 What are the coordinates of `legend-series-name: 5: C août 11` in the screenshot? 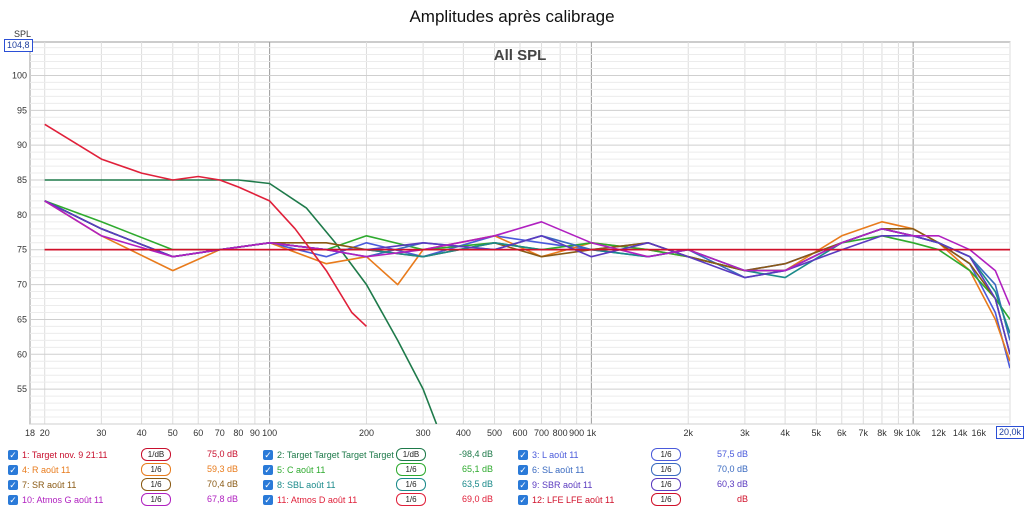 It's located at (301, 469).